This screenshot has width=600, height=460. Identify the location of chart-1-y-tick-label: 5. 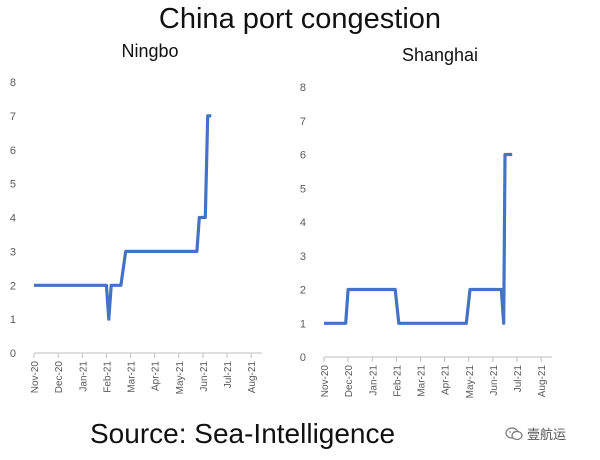
(13, 185).